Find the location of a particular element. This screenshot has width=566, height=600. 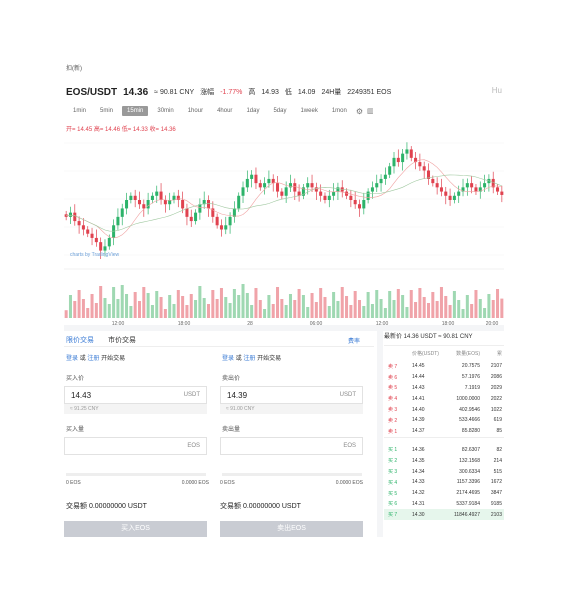

bid-row: 买 6 14.31 5337.9184 9185 is located at coordinates (444, 504).